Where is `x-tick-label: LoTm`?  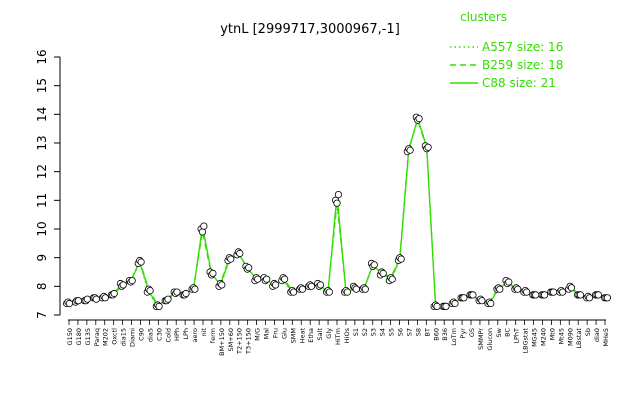 x-tick-label: LoTm is located at coordinates (454, 337).